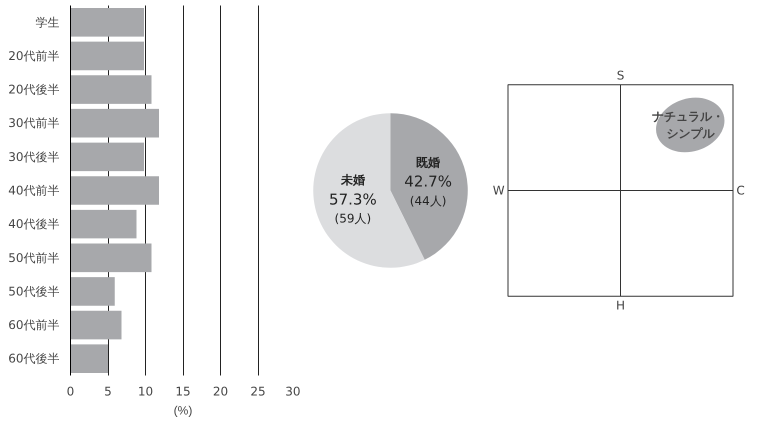 This screenshot has height=428, width=762. What do you see at coordinates (688, 117) in the screenshot?
I see `text: ナチュラル・` at bounding box center [688, 117].